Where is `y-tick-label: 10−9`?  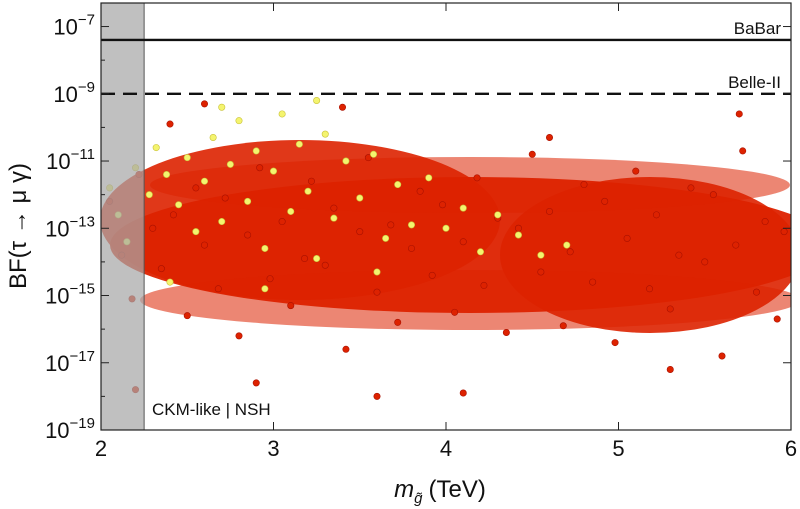 y-tick-label: 10−9 is located at coordinates (74, 93).